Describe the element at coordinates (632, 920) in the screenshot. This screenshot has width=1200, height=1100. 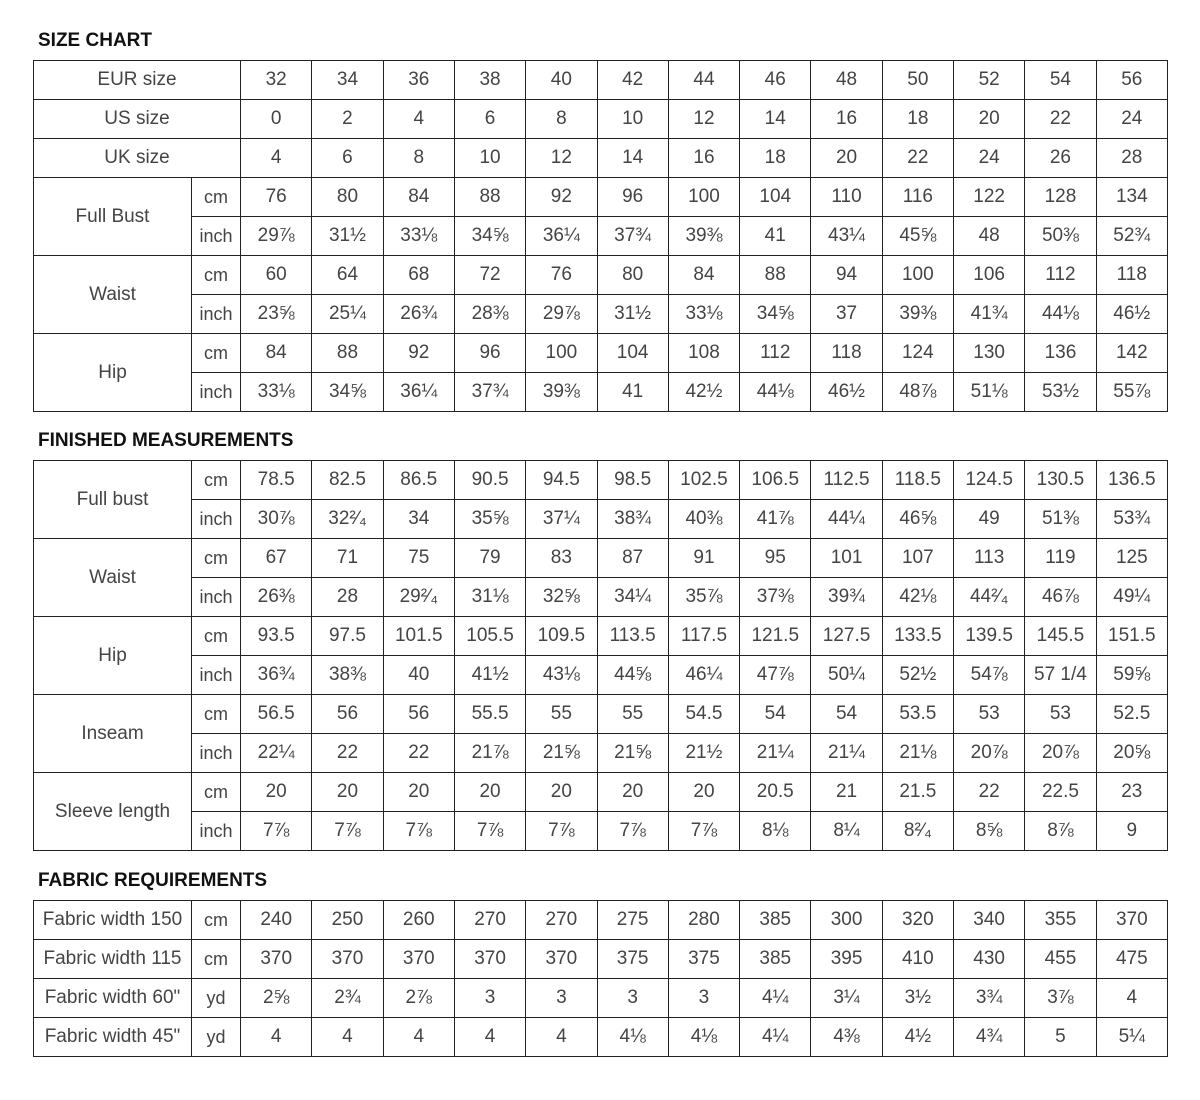
I see `value-cell: 275` at that location.